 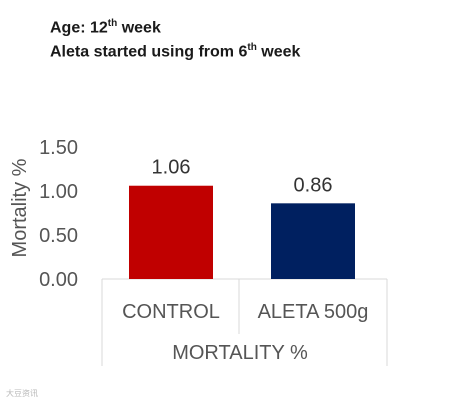 I want to click on chart-subtitle-age: Age: 12th week, so click(x=105, y=27).